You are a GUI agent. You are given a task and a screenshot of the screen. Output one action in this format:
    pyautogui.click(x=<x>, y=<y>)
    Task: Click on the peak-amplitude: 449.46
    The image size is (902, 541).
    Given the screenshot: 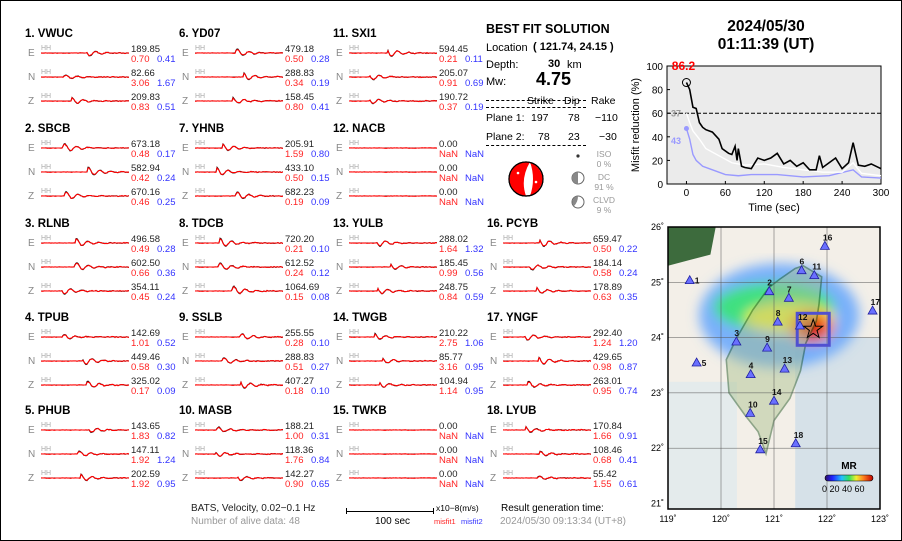 What is the action you would take?
    pyautogui.click(x=146, y=357)
    